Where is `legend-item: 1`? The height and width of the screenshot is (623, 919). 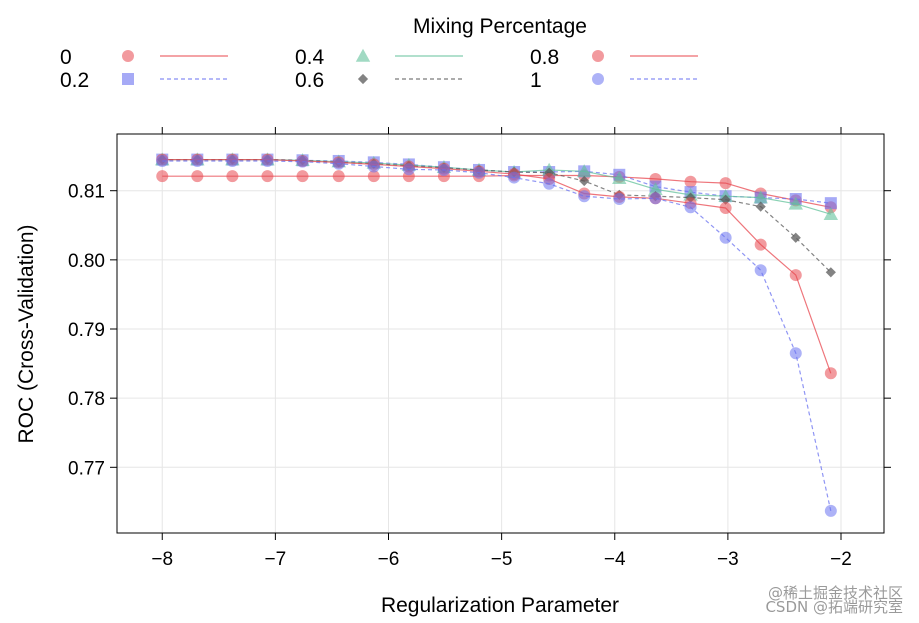 legend-item: 1 is located at coordinates (614, 80).